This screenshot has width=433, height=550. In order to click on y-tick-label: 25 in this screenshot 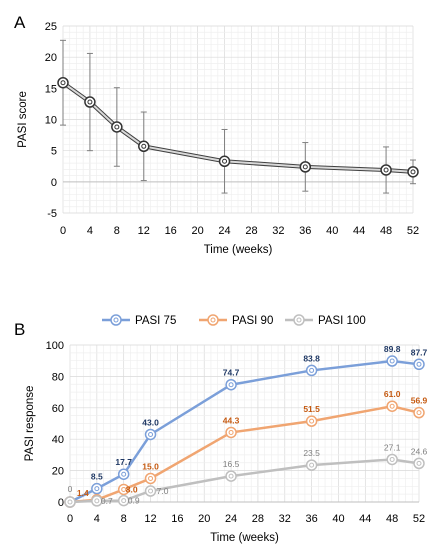, I will do `click(51, 27)`.